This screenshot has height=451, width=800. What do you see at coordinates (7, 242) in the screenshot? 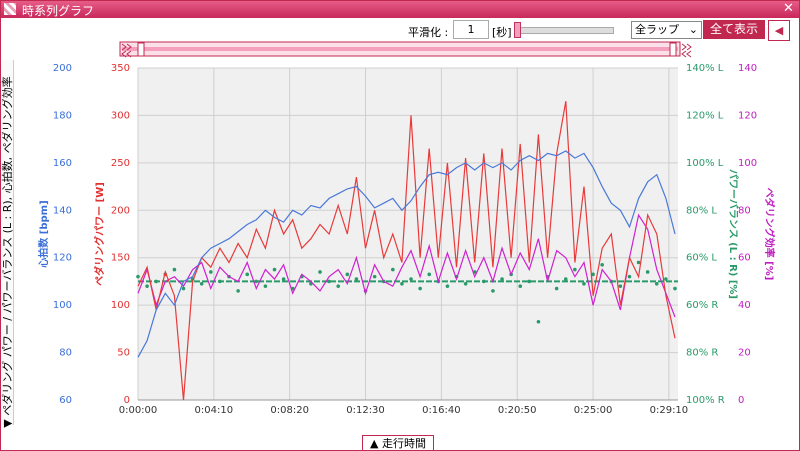
I see `side-tab` at bounding box center [7, 242].